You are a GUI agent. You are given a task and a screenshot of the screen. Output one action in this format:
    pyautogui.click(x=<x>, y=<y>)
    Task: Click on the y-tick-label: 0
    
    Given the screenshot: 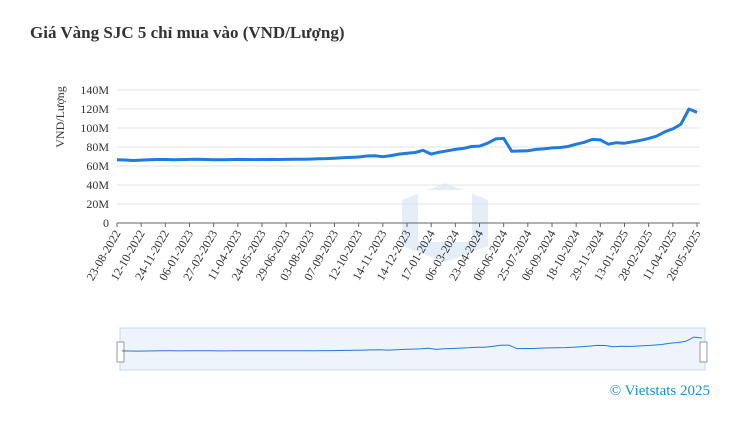 What is the action you would take?
    pyautogui.click(x=106, y=223)
    